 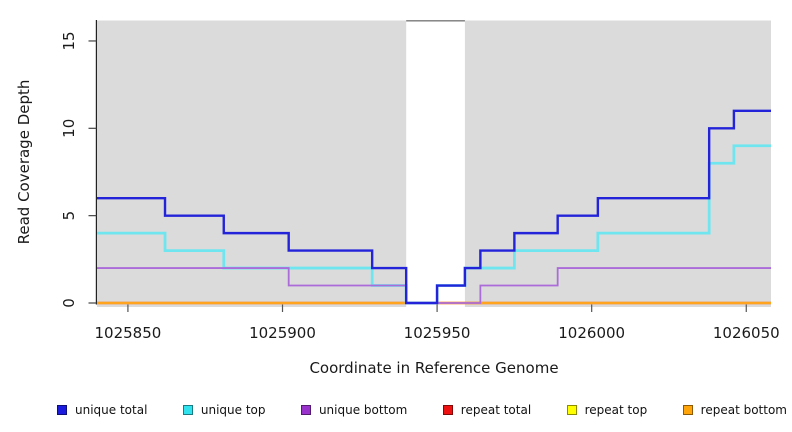 What do you see at coordinates (128, 333) in the screenshot?
I see `x-tick-label: 1025850` at bounding box center [128, 333].